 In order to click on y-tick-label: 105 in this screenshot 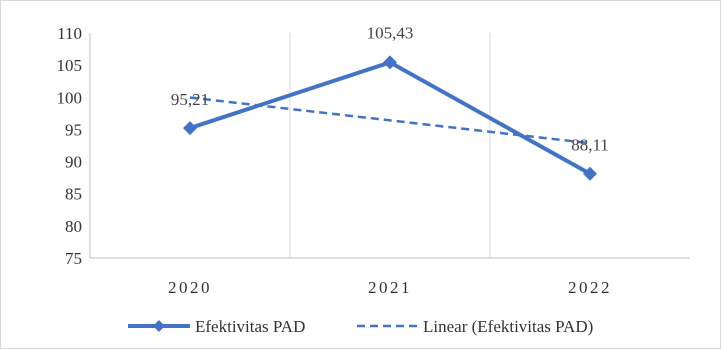, I will do `click(70, 65)`.